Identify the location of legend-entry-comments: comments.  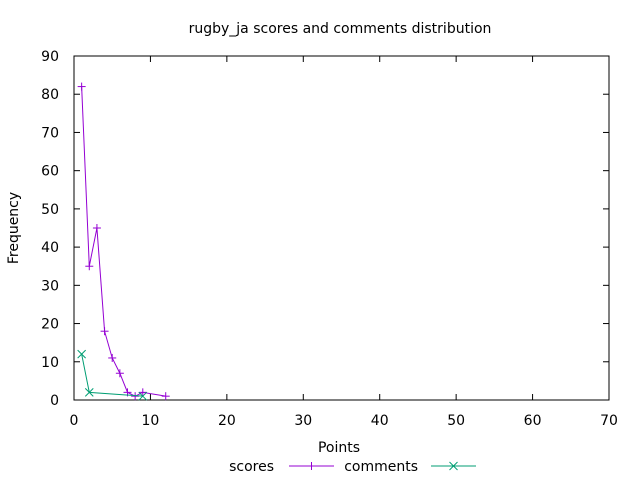
(410, 467).